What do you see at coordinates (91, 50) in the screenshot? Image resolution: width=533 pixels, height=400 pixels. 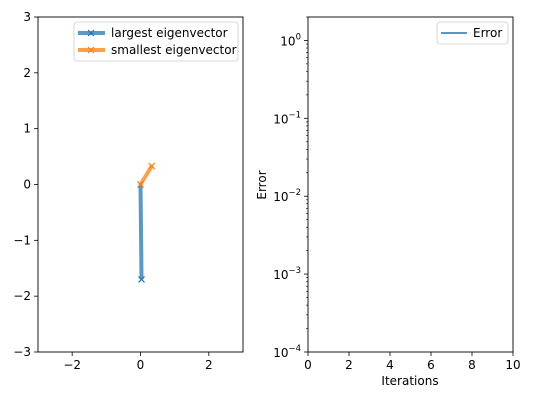 I see `legend-smallest-marker` at bounding box center [91, 50].